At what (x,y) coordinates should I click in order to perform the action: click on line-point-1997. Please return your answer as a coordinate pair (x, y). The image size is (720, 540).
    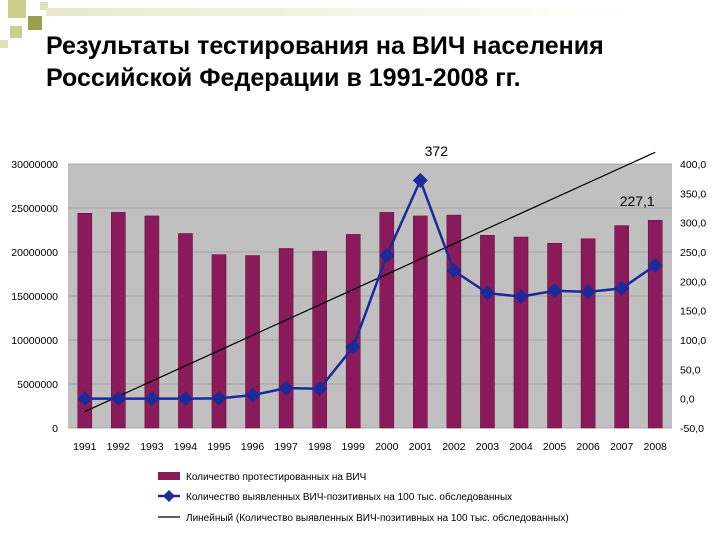
    Looking at the image, I should click on (286, 388).